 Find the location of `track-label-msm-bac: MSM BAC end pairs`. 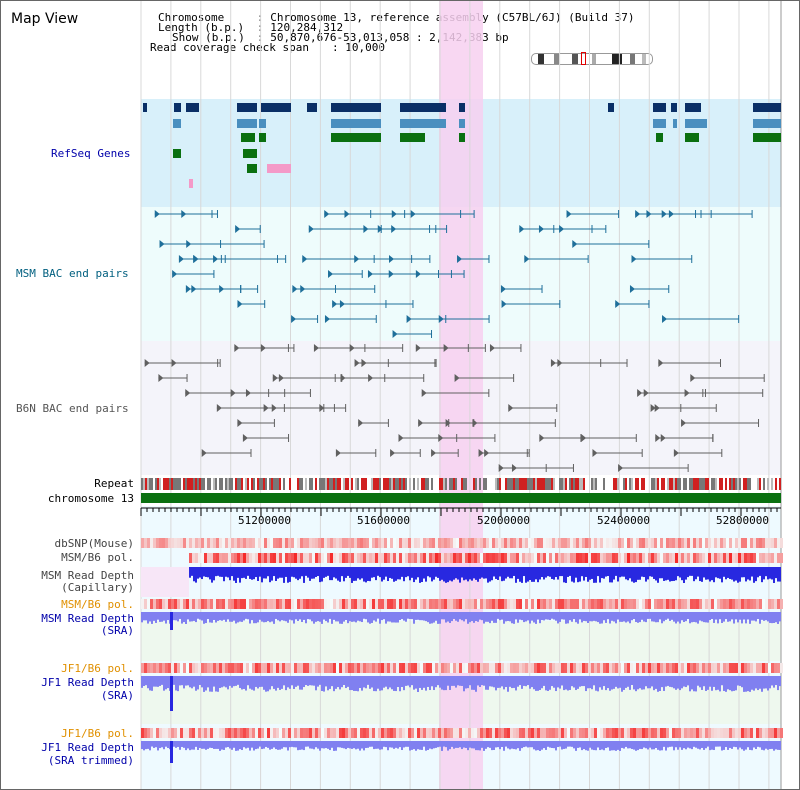

track-label-msm-bac: MSM BAC end pairs is located at coordinates (72, 273).